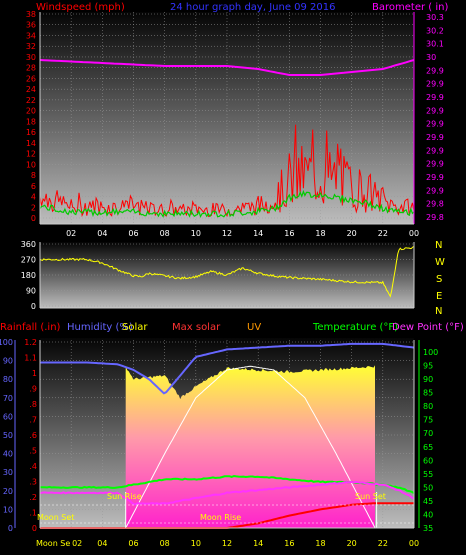 The width and height of the screenshot is (466, 555). Describe the element at coordinates (31, 164) in the screenshot. I see `wind-y-tick: 10` at that location.